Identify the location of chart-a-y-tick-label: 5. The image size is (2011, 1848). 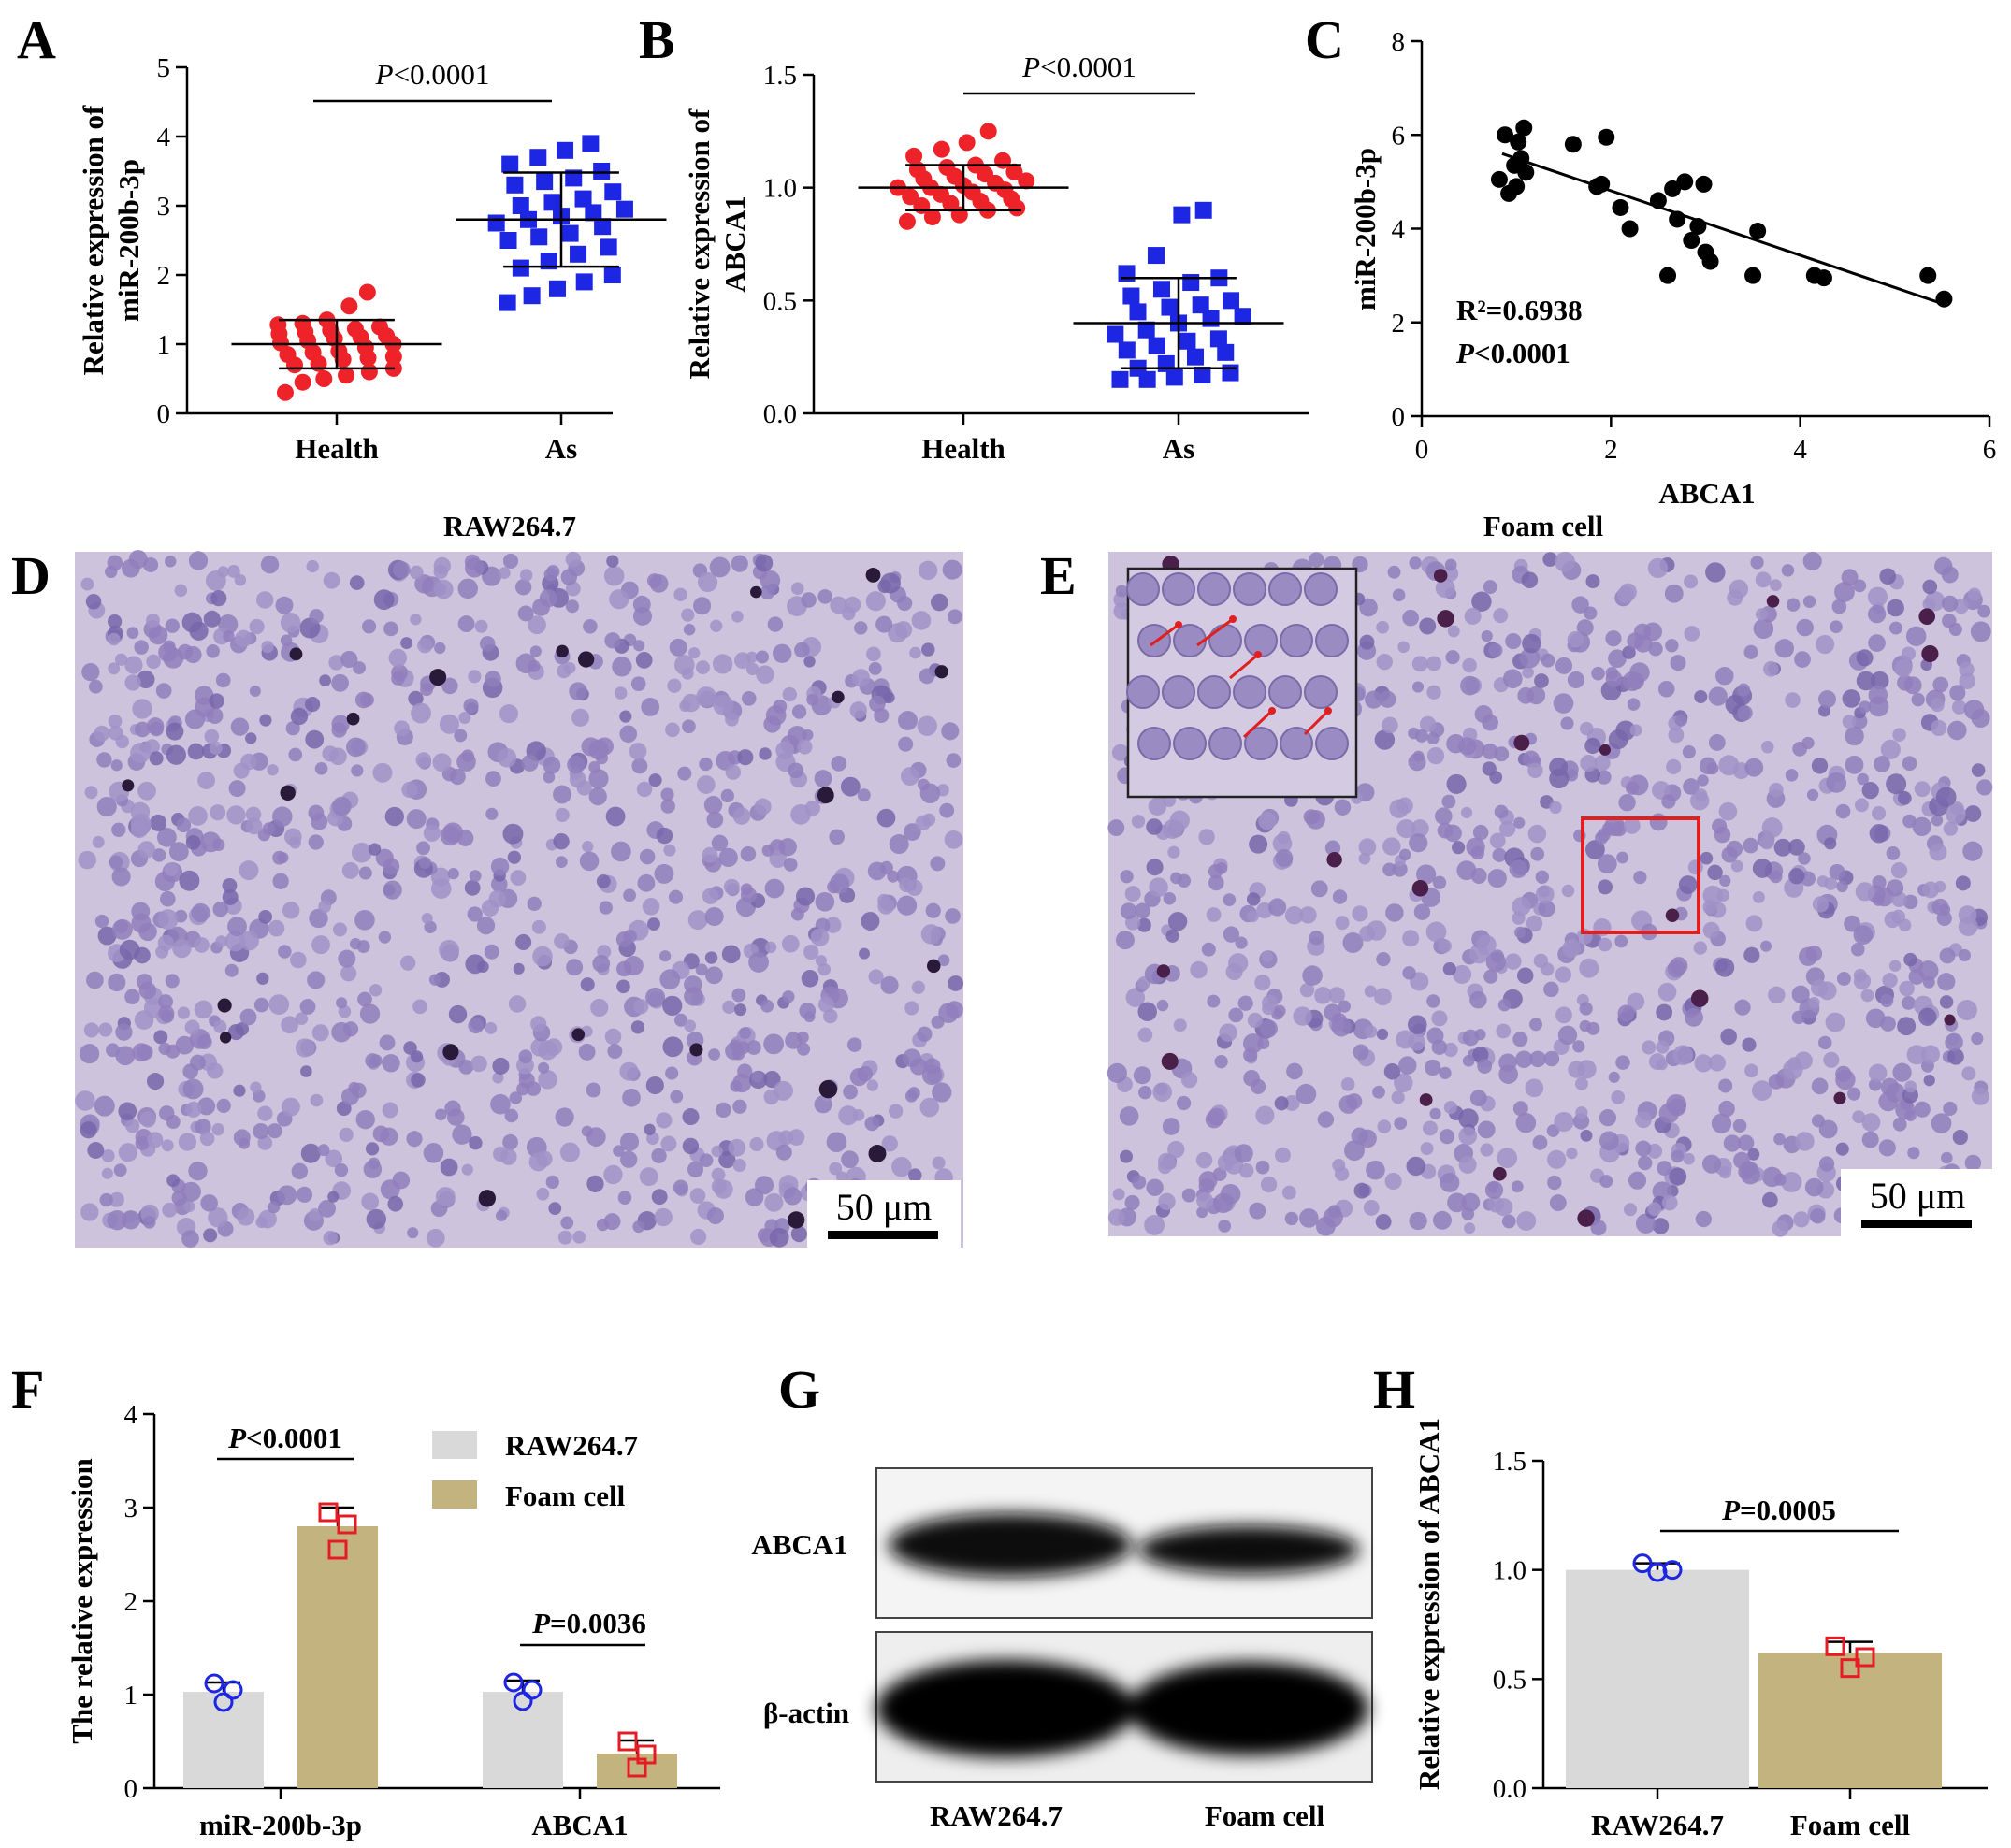
(164, 68).